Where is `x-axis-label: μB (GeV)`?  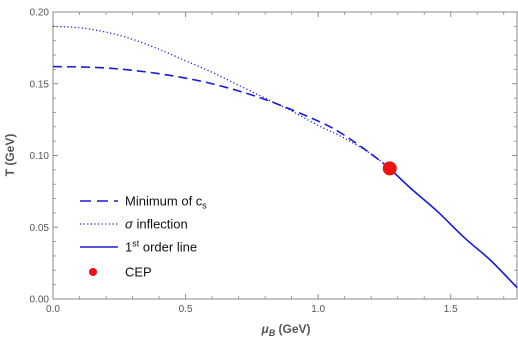 x-axis-label: μB (GeV) is located at coordinates (285, 330).